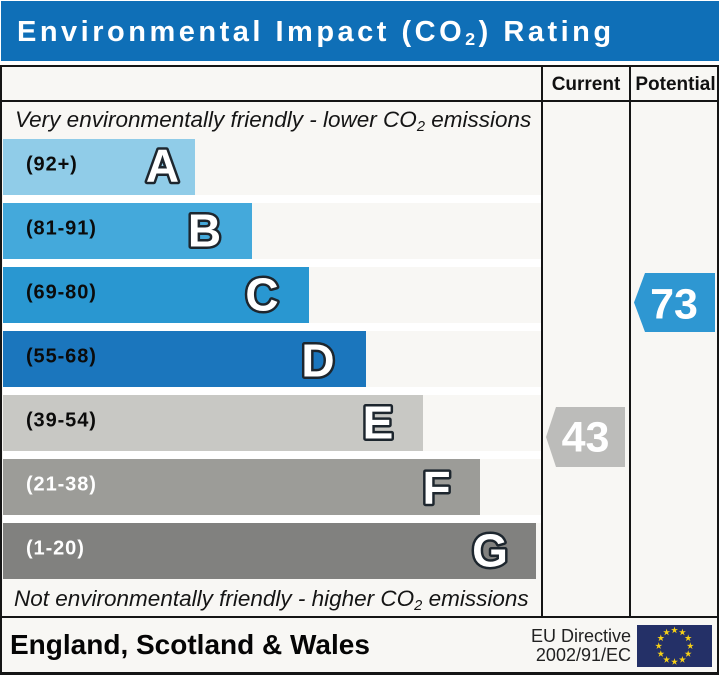  I want to click on svg-text: B, so click(204, 231).